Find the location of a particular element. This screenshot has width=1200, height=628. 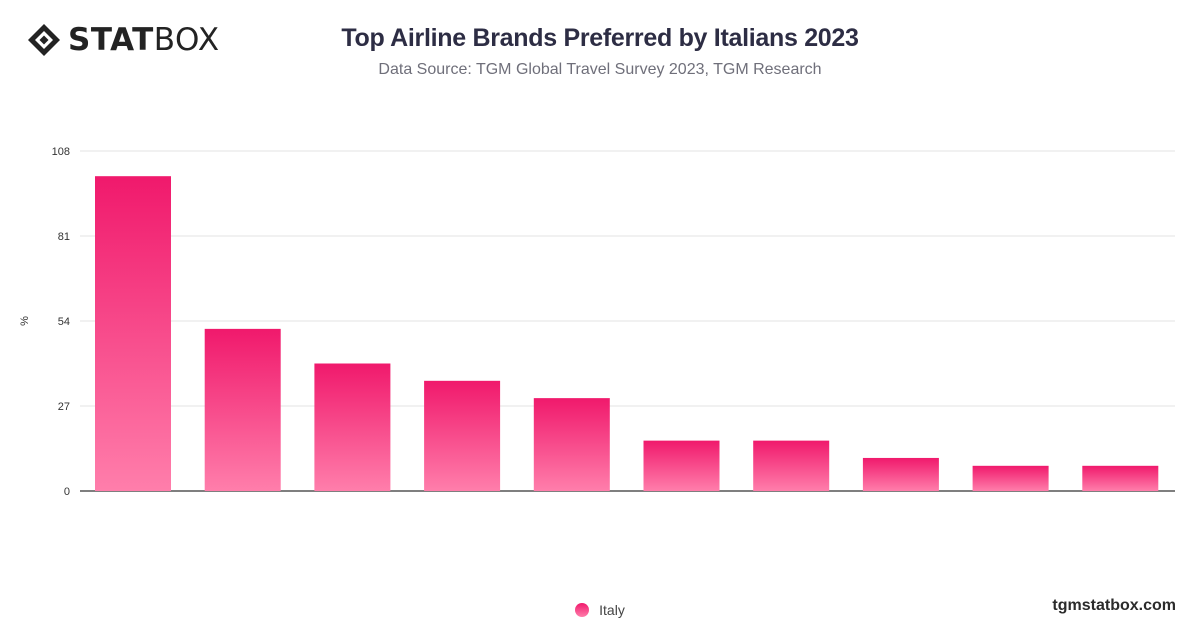

y-axis-ticks: 0 27 54 81 108 is located at coordinates (61, 322).